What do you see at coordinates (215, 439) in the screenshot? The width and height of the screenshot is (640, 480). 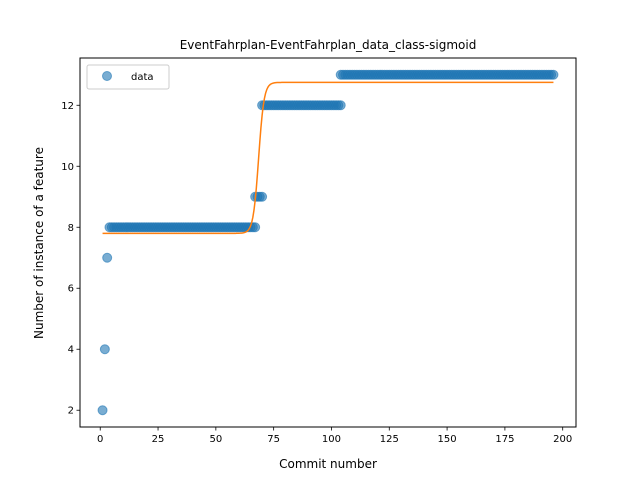 I see `x-tick-label: 50` at bounding box center [215, 439].